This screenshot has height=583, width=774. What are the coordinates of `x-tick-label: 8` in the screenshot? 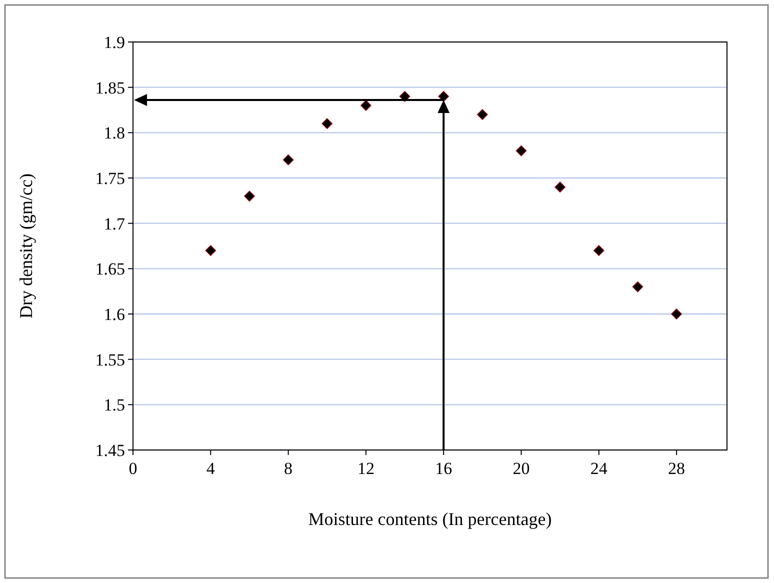 It's located at (288, 468).